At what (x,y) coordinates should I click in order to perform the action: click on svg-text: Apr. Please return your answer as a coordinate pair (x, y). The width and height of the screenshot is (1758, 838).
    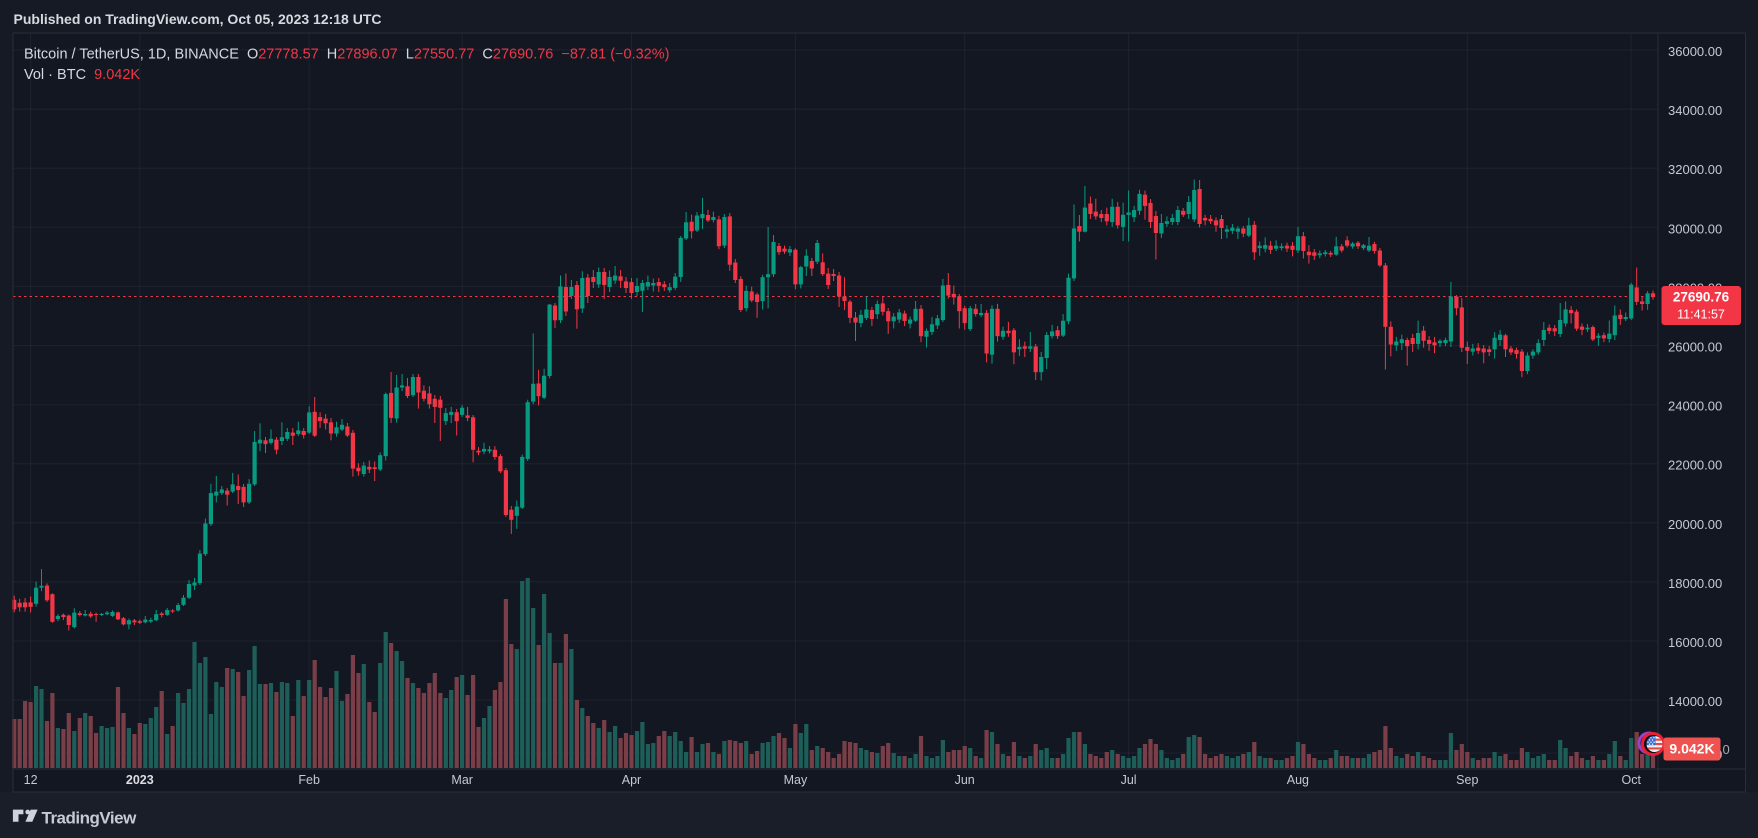
    Looking at the image, I should click on (631, 780).